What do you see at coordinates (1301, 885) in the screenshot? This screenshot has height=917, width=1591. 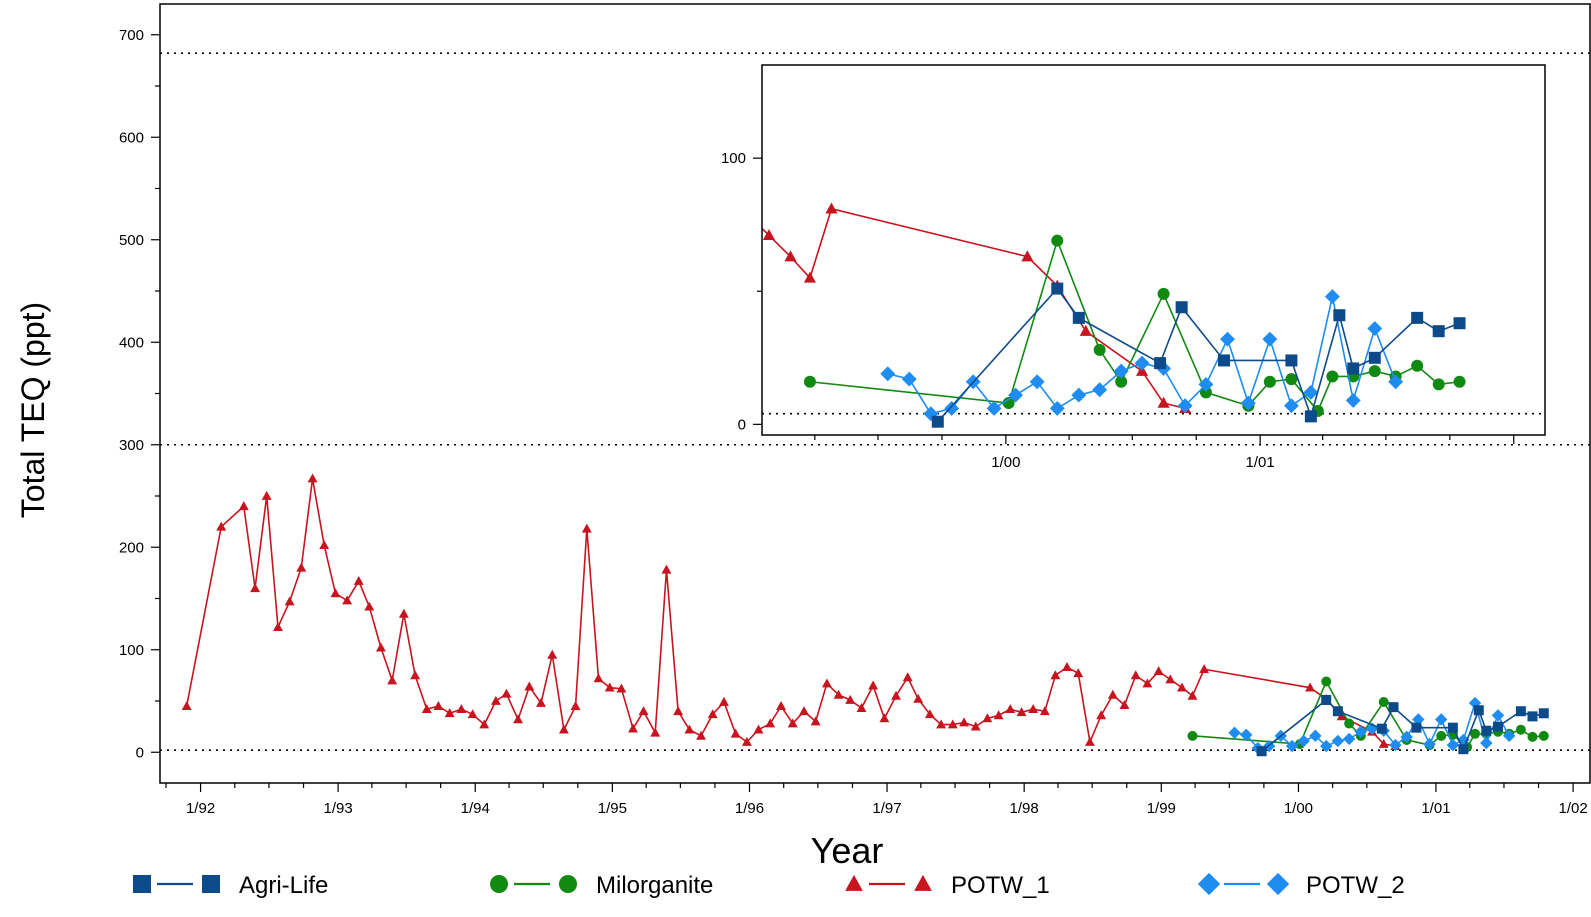 I see `legend-item-potw-2: POTW_2` at bounding box center [1301, 885].